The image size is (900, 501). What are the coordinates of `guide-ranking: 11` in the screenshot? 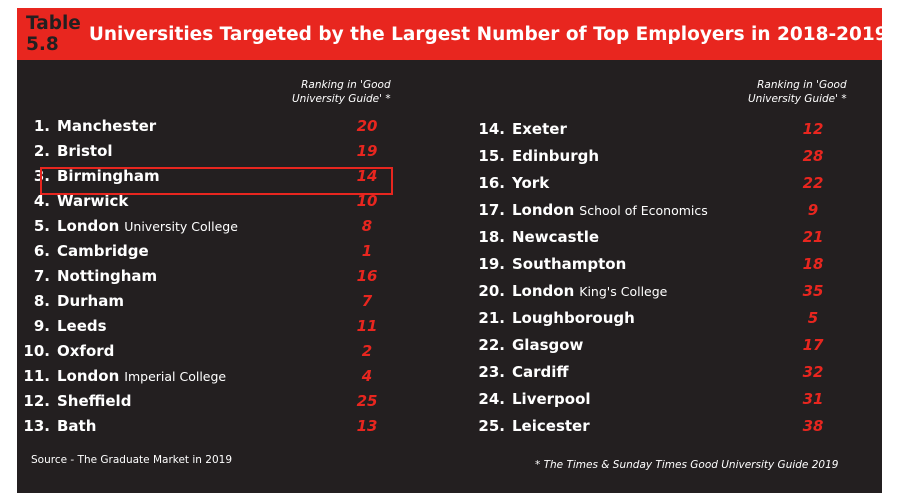 It's located at (367, 326).